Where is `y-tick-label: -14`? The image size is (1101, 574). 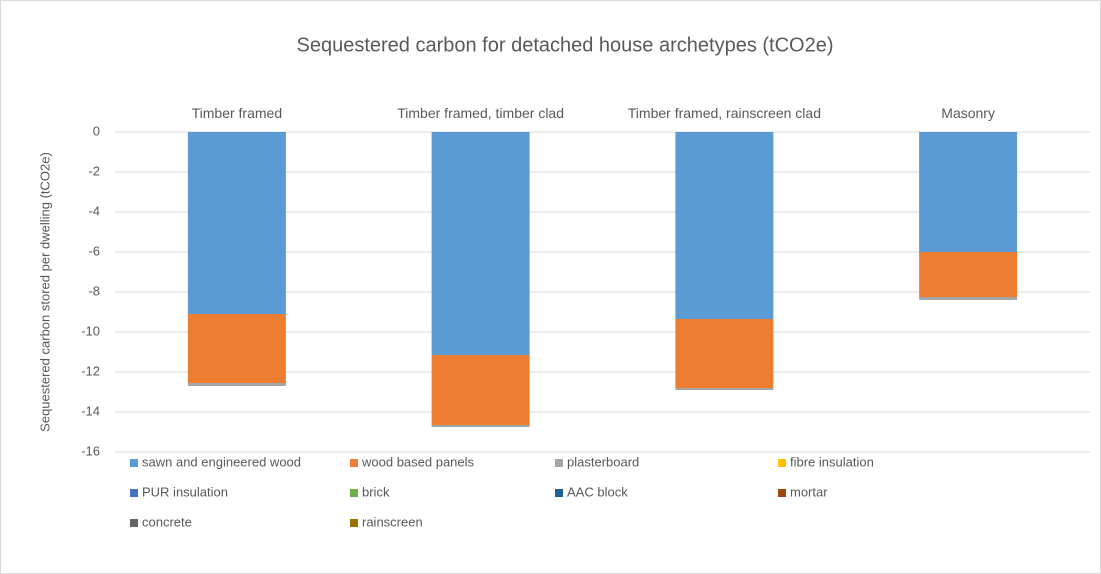
y-tick-label: -14 is located at coordinates (90, 410).